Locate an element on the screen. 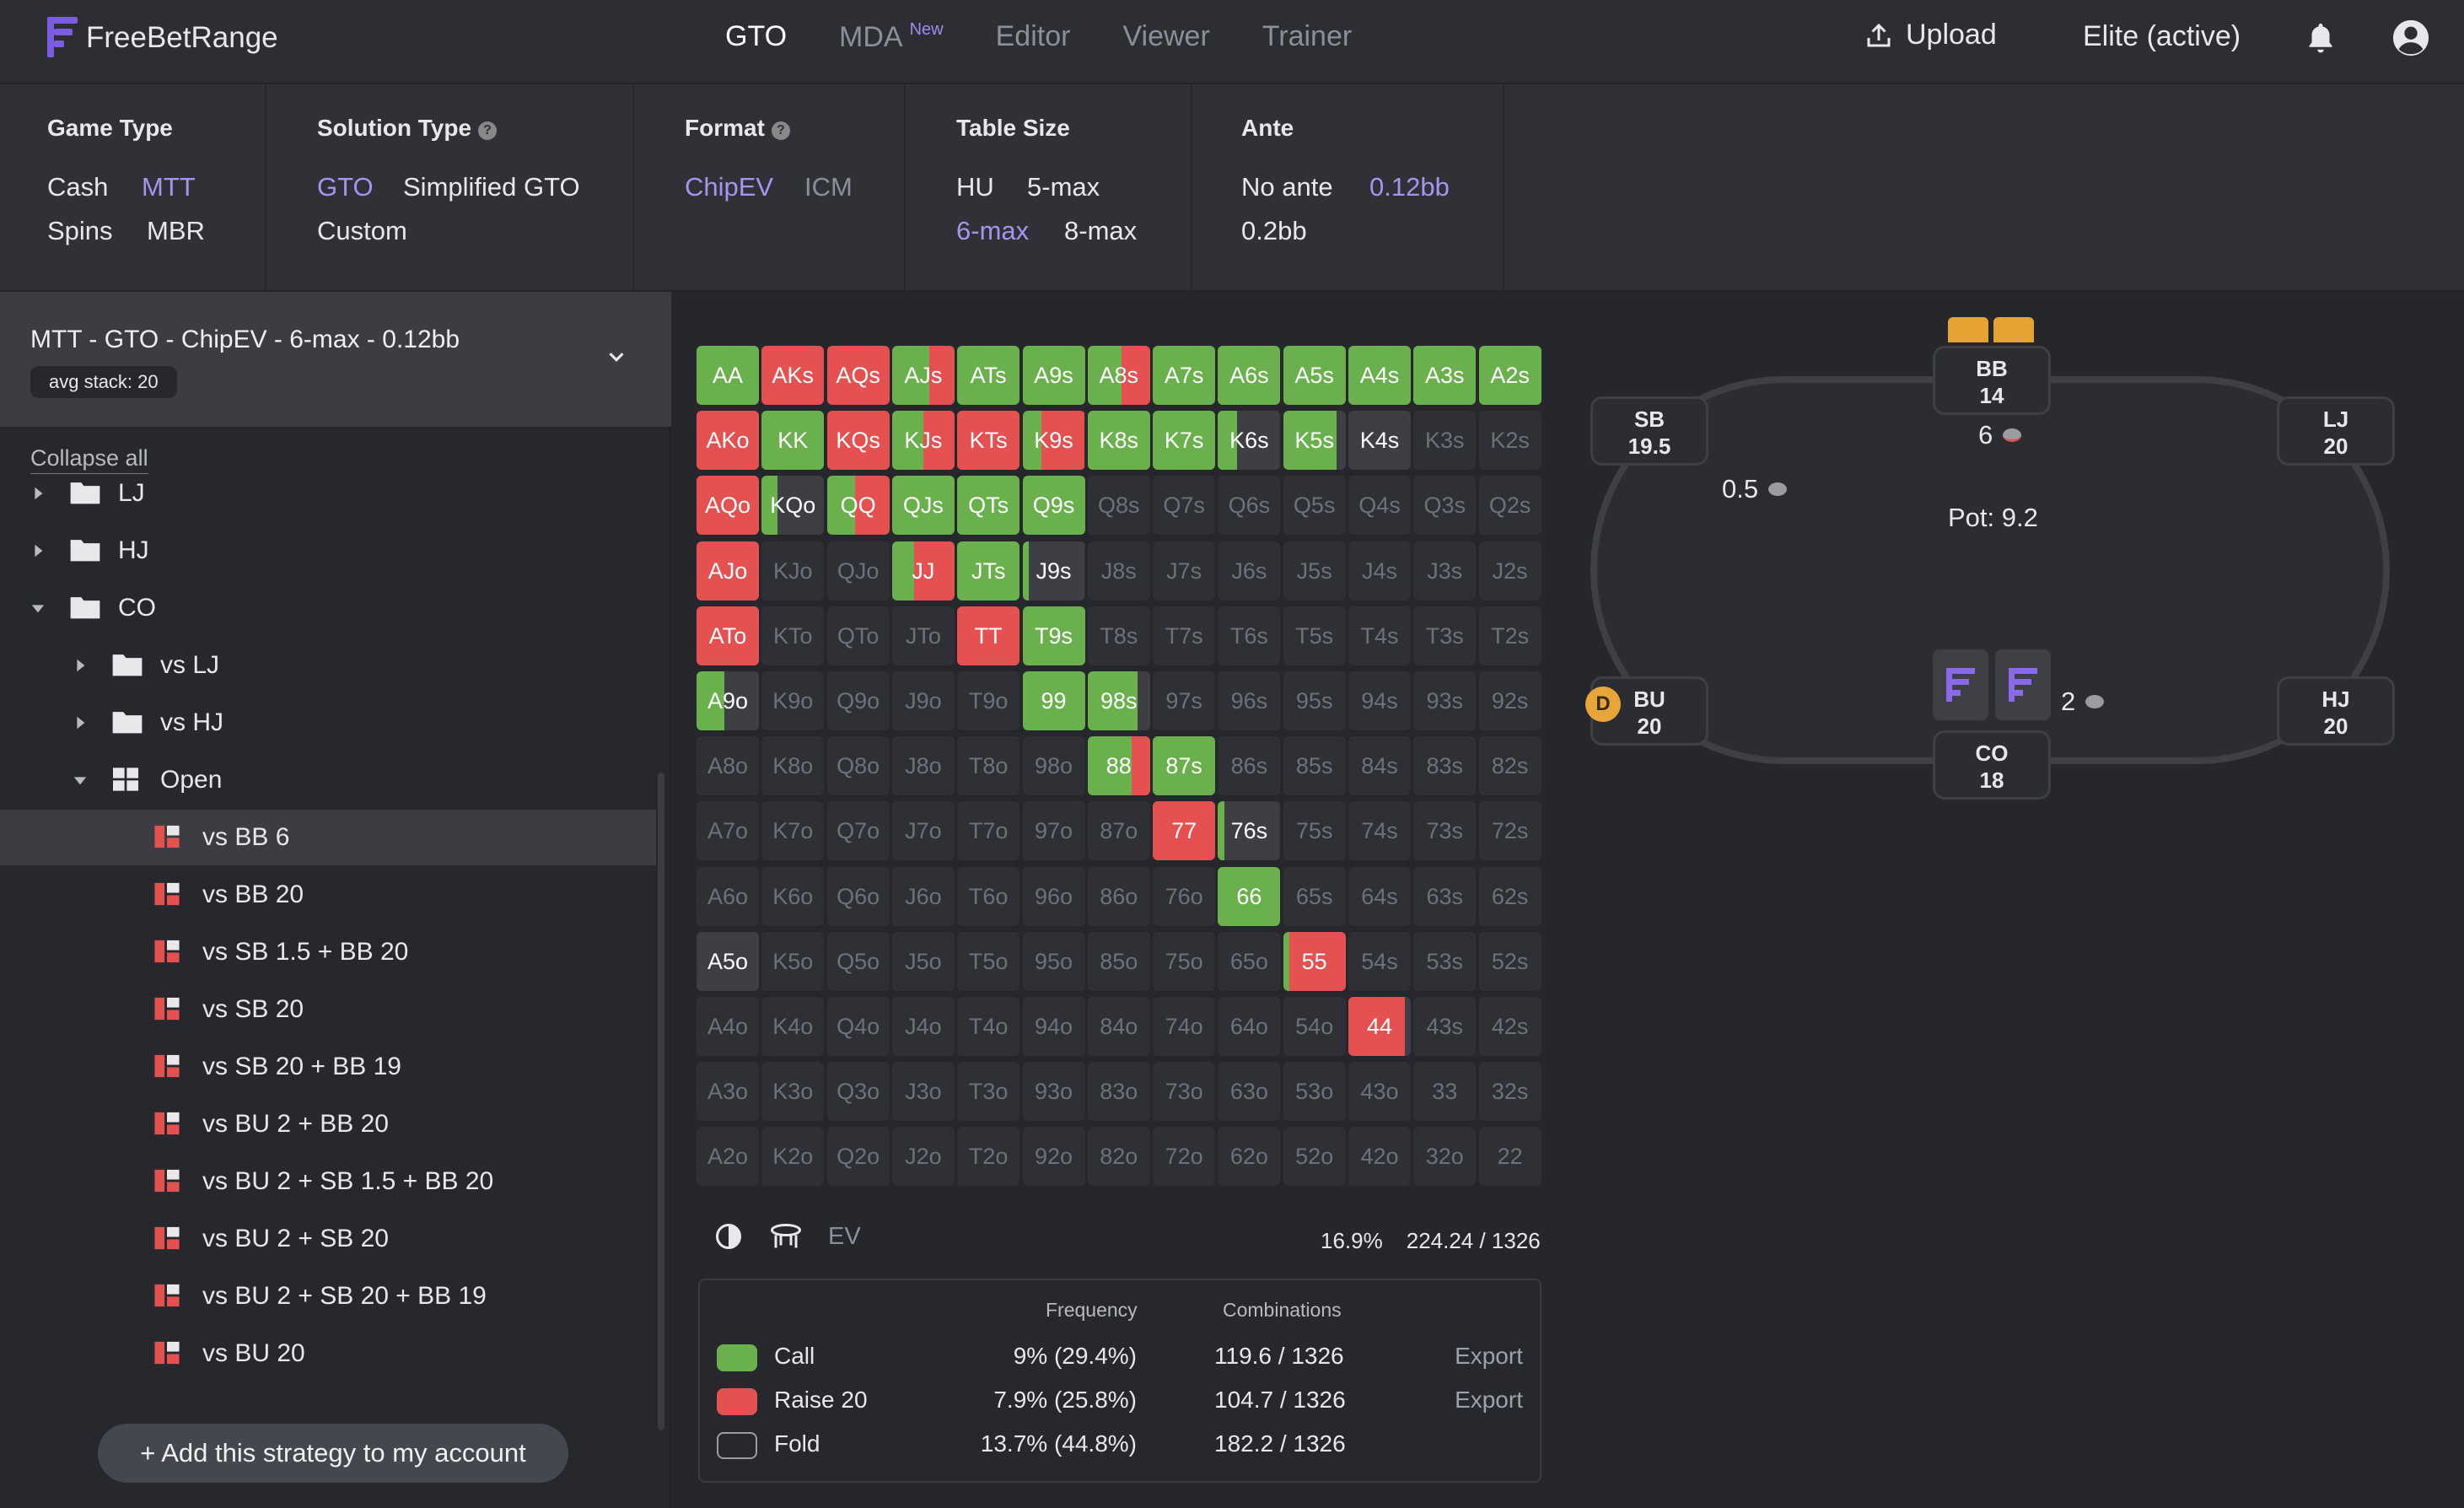 The image size is (2464, 1508). hand-cell-ajo: AJo is located at coordinates (728, 571).